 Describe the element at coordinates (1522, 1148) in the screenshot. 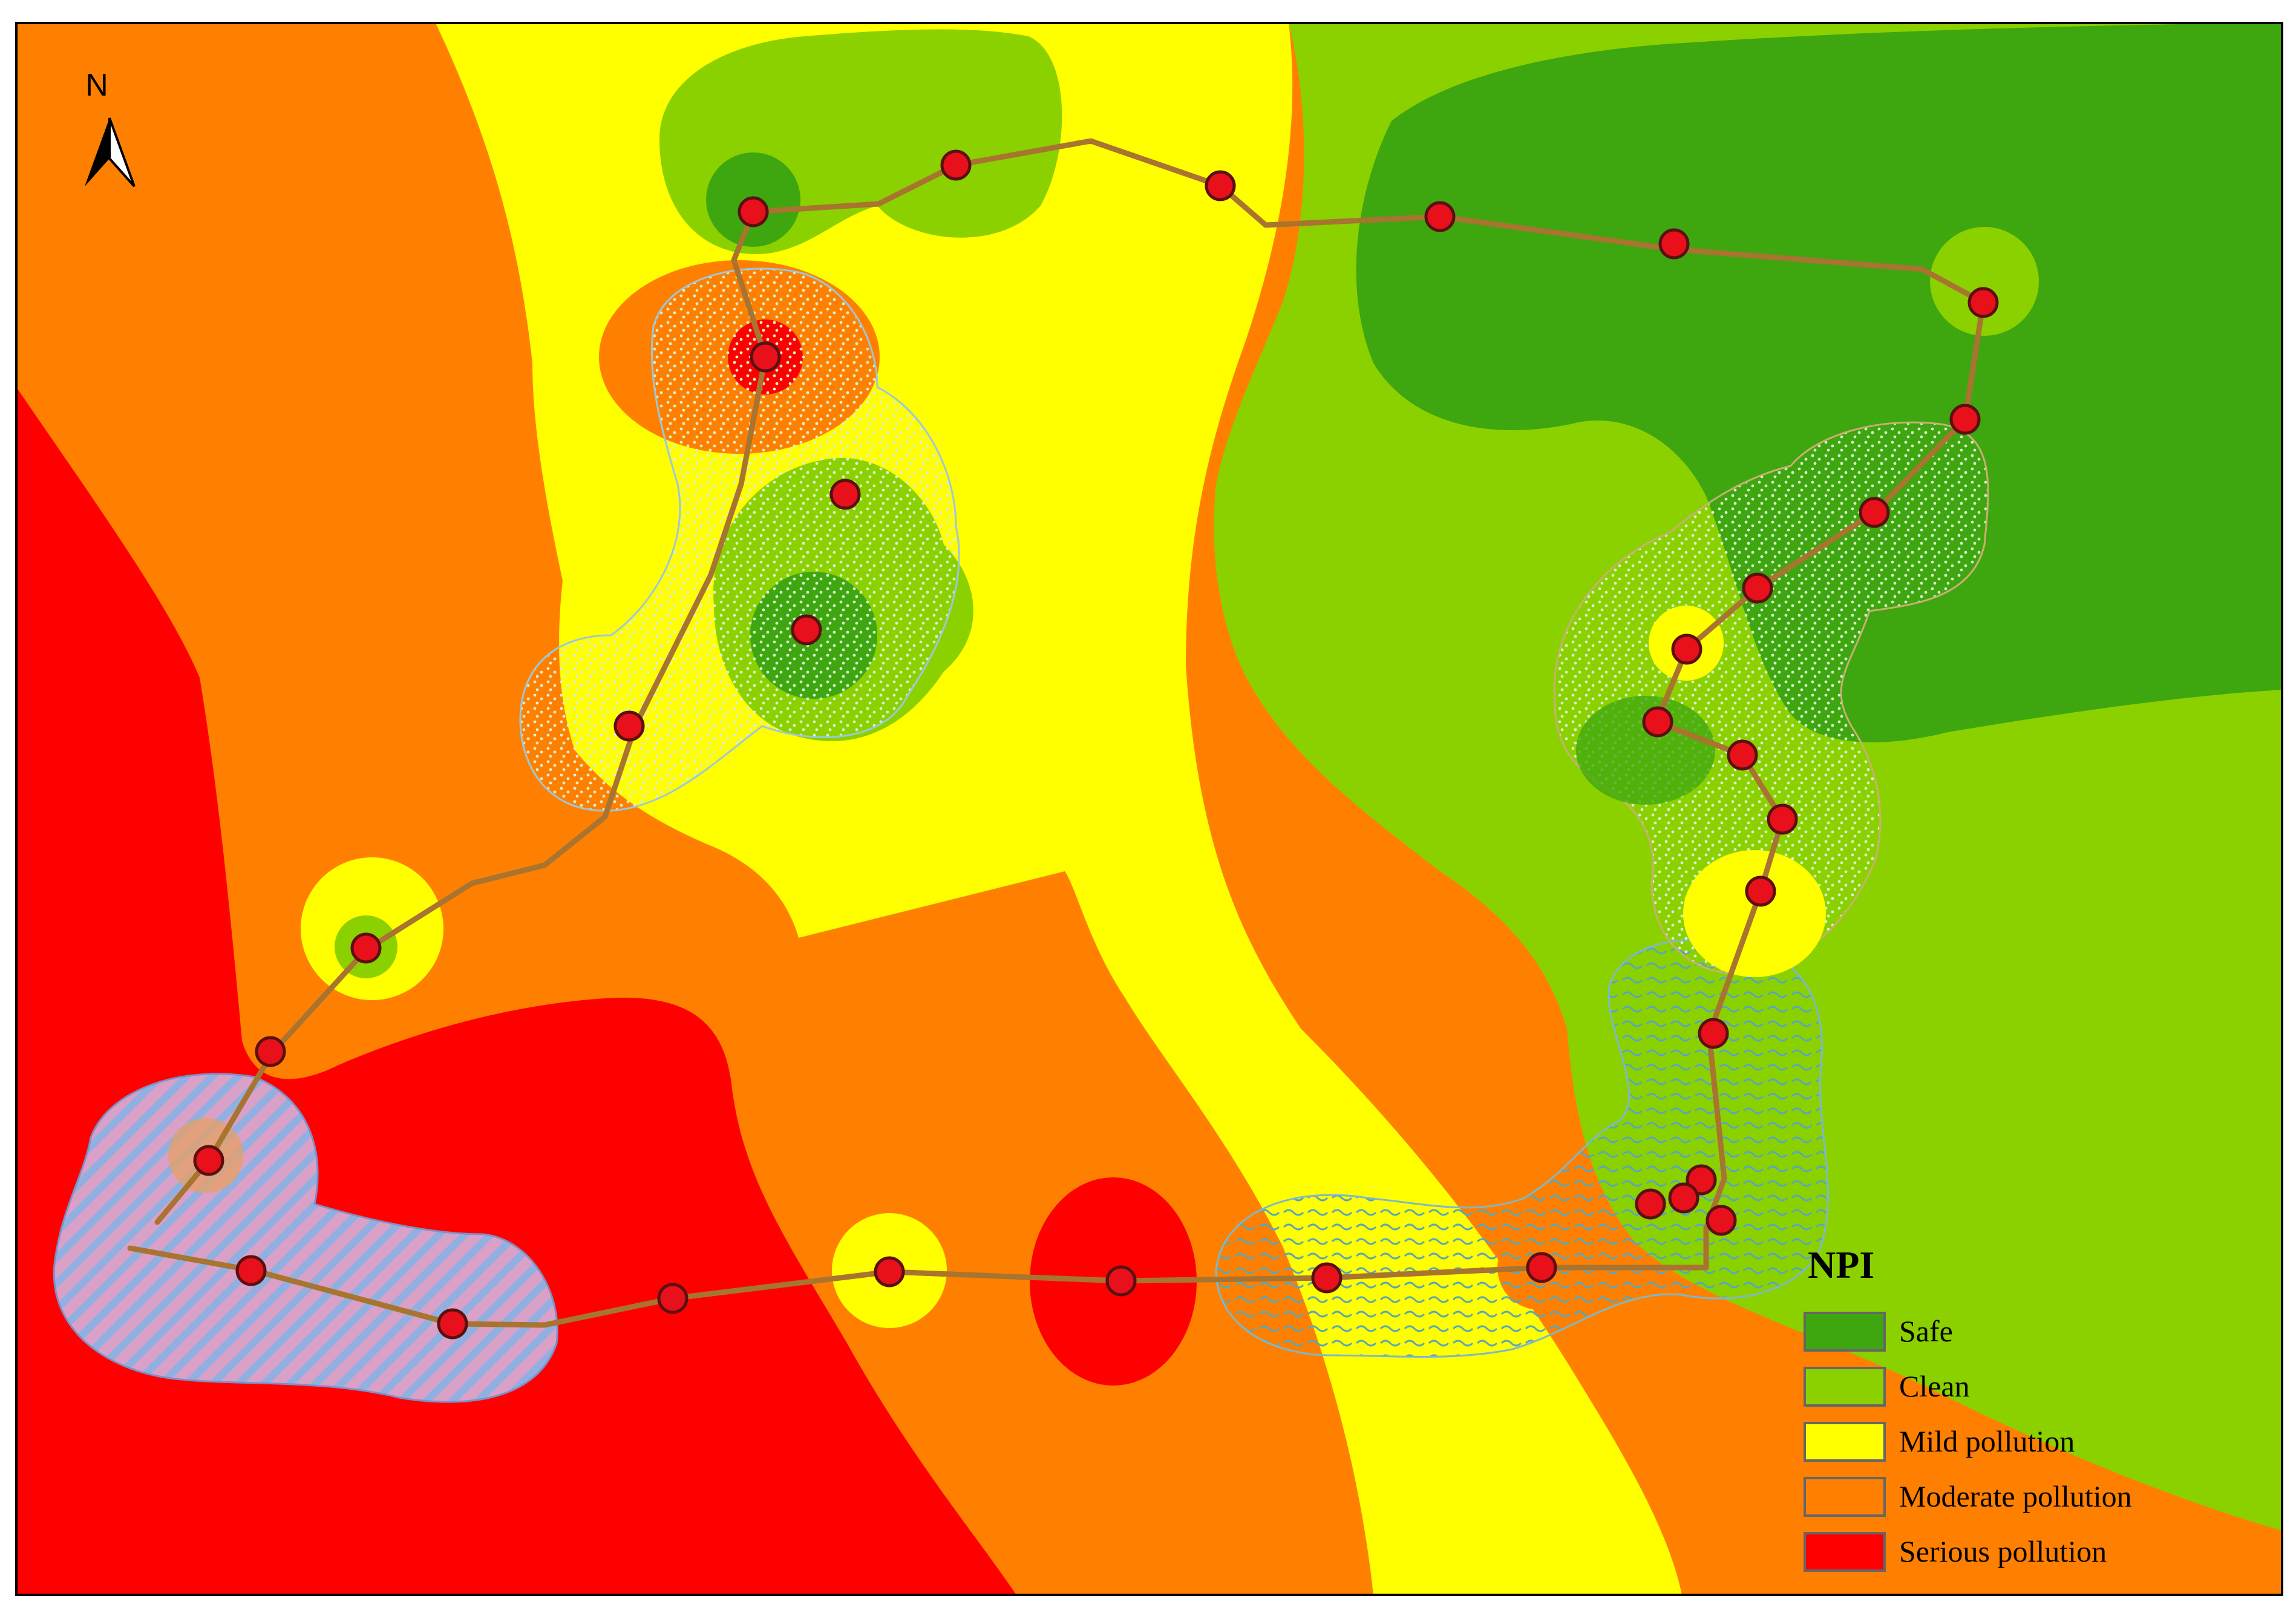

I see `wavy-area-southeast` at that location.